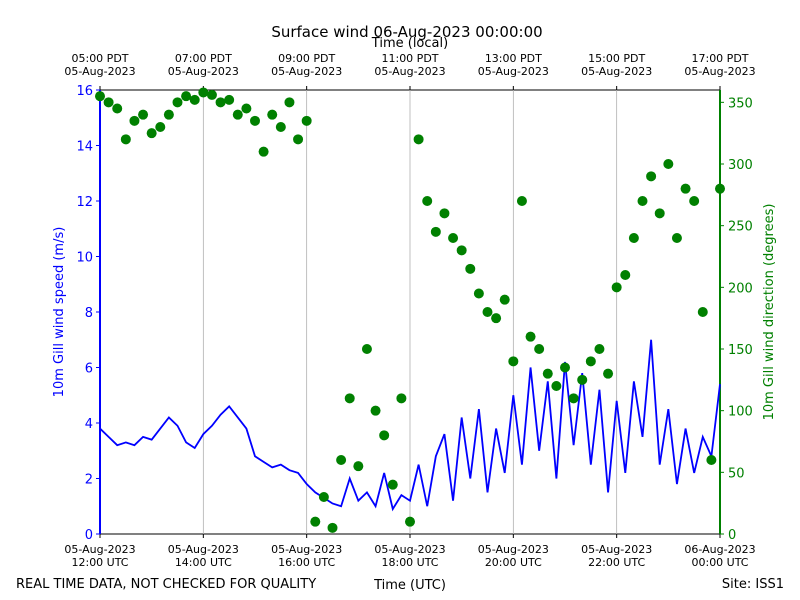  Describe the element at coordinates (84, 91) in the screenshot. I see `y-tick-label: 16` at that location.